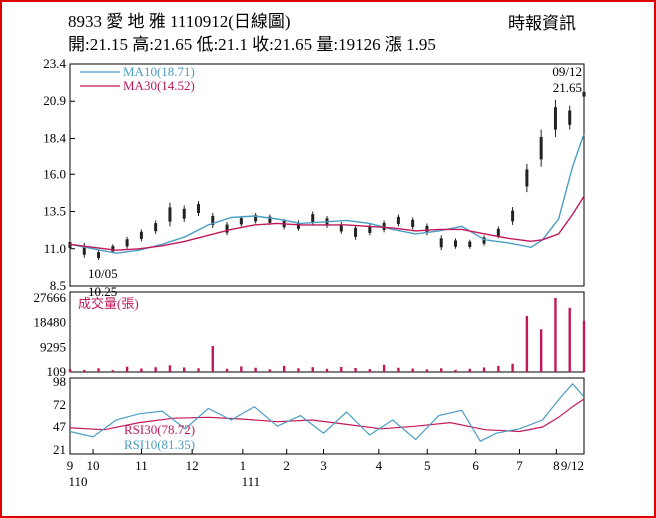  Describe the element at coordinates (243, 465) in the screenshot. I see `x-month-label: 1` at that location.